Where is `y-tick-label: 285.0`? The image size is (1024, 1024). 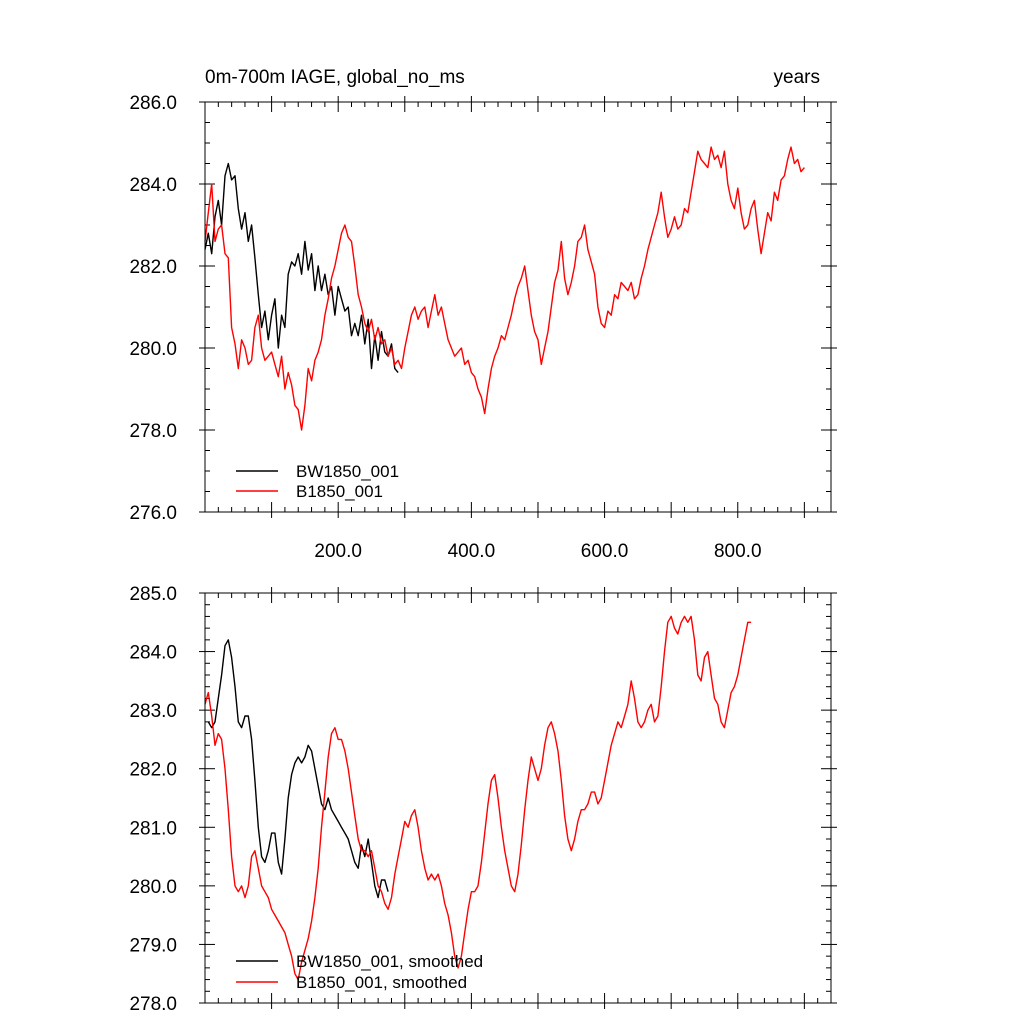
y-tick-label: 285.0 is located at coordinates (153, 594).